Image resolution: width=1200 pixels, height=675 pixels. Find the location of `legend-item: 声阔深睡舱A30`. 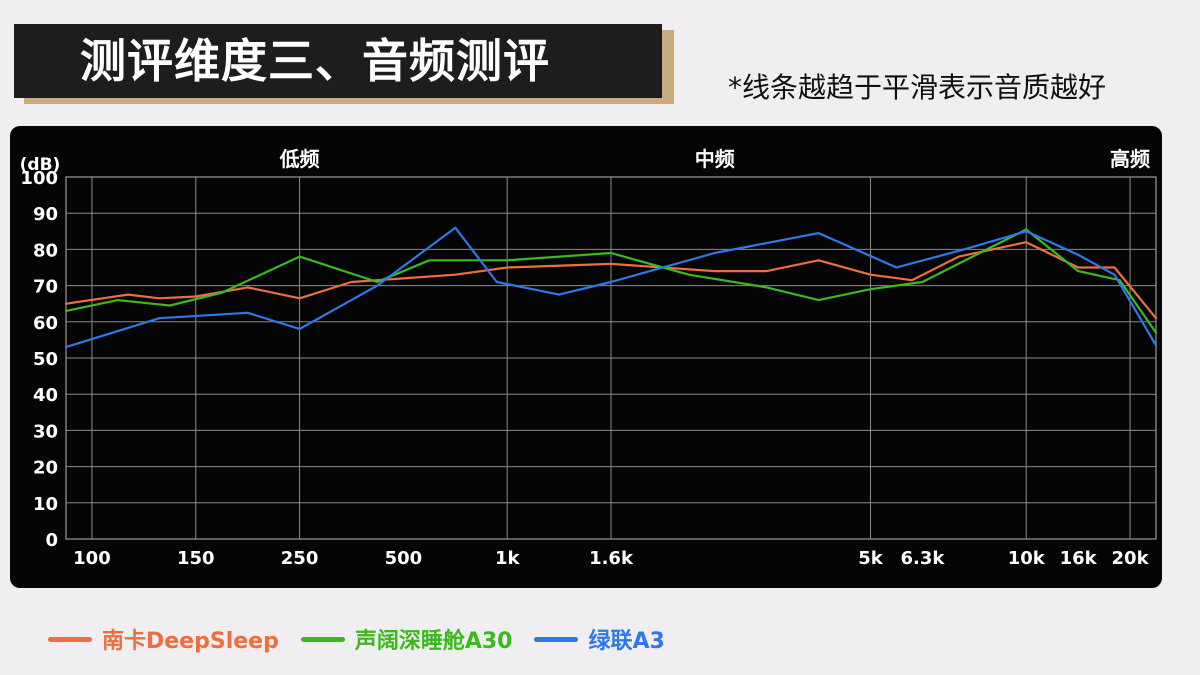

legend-item: 声阔深睡舱A30 is located at coordinates (406, 639).